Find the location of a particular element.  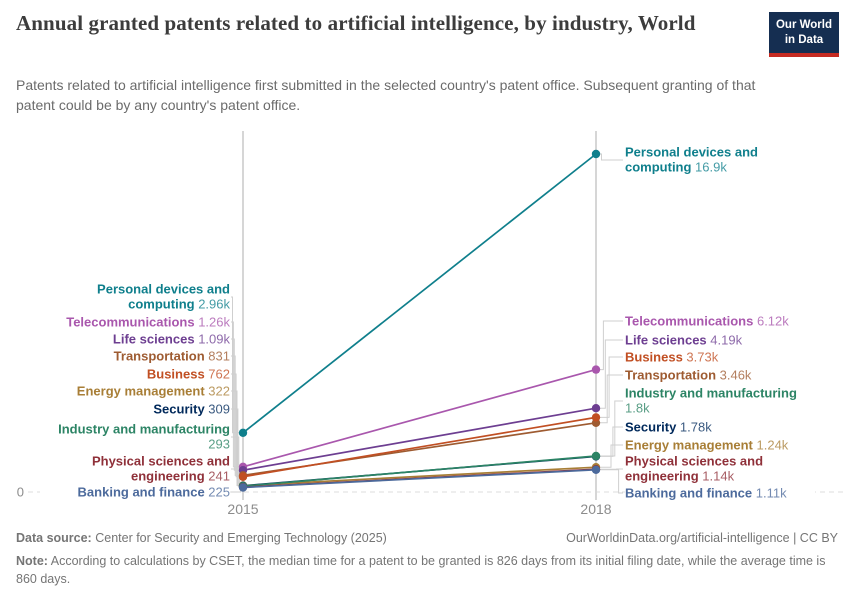

series-value: 4.19k is located at coordinates (726, 340).